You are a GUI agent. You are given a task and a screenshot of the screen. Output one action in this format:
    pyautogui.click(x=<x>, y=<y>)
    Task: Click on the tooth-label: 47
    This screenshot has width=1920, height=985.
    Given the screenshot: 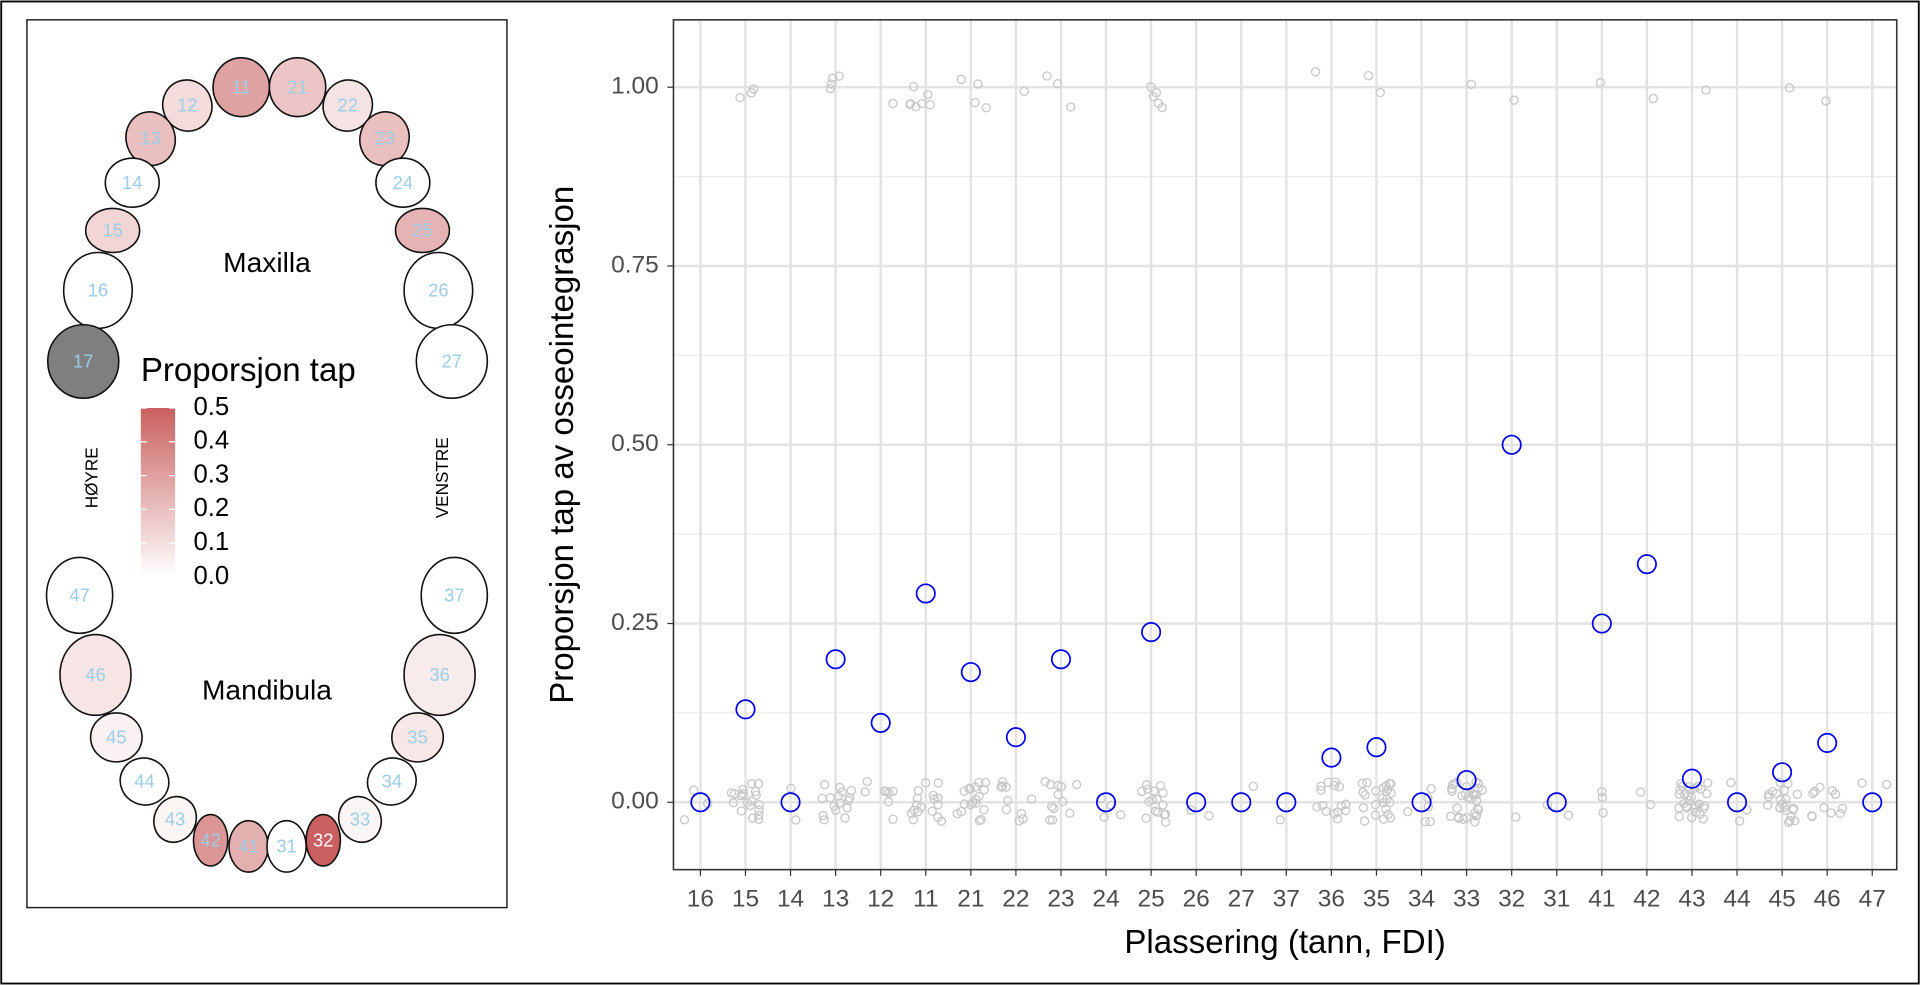 What is the action you would take?
    pyautogui.click(x=79, y=594)
    